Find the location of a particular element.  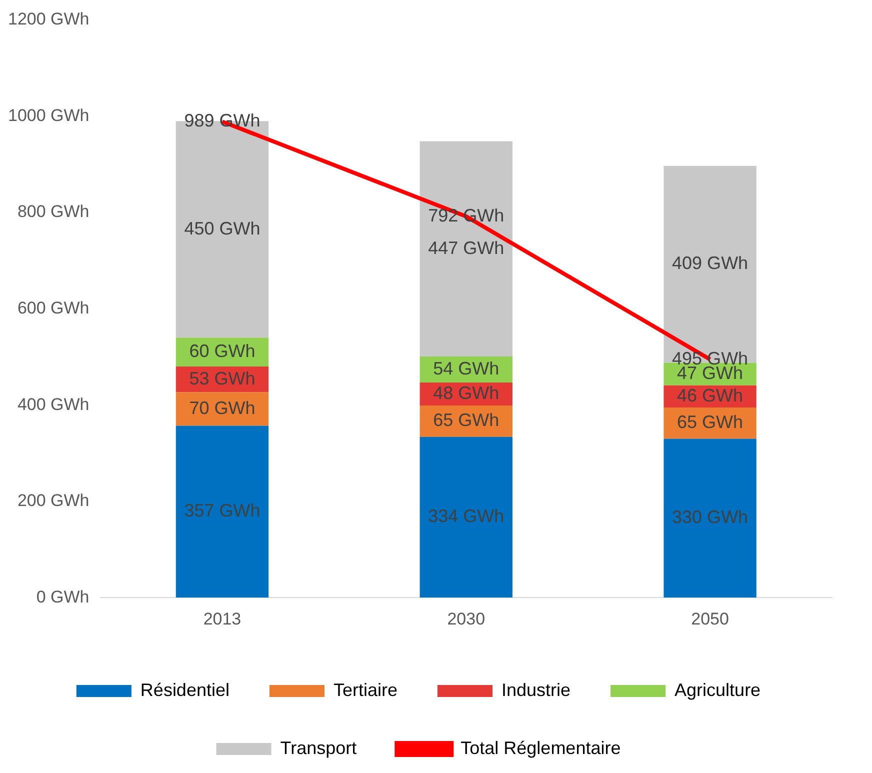

y-tick-label: 1200 GWh is located at coordinates (49, 19).